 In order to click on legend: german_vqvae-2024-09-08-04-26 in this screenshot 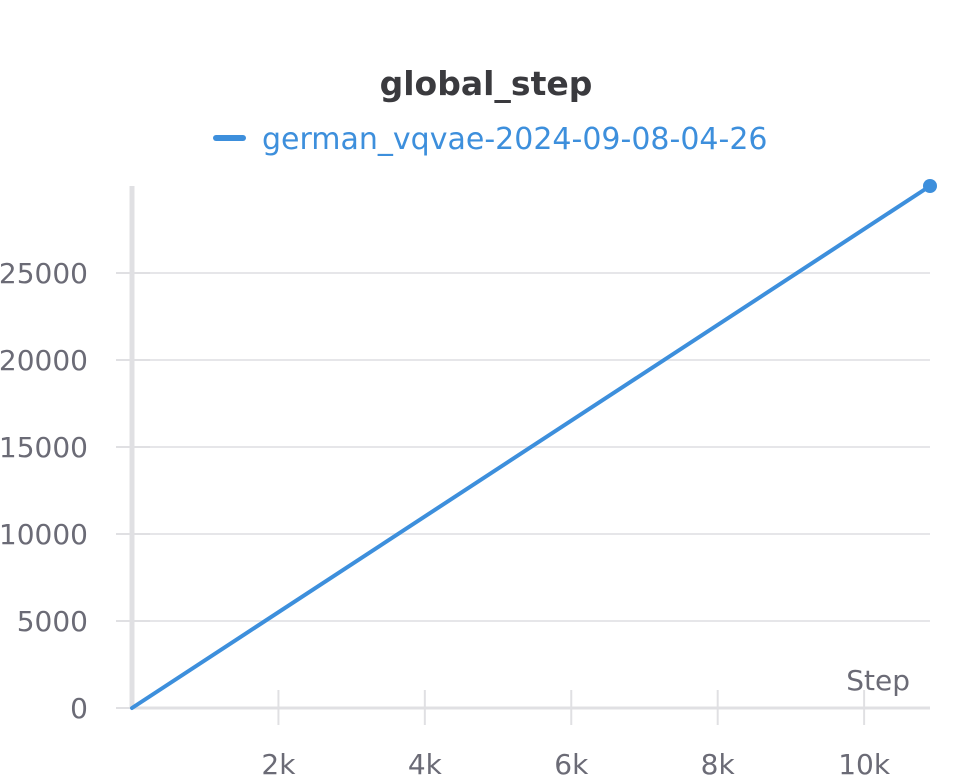, I will do `click(490, 139)`.